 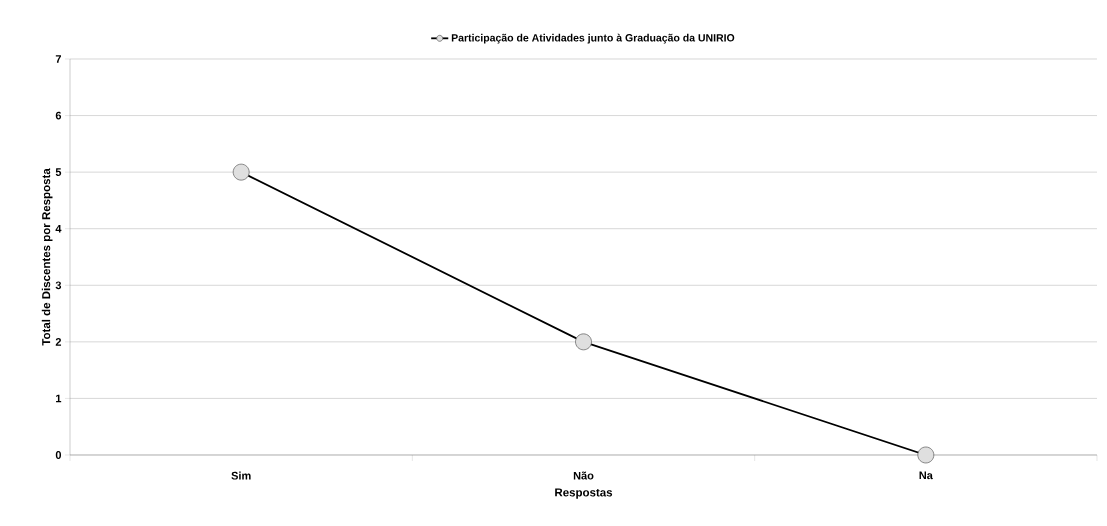 What do you see at coordinates (593, 38) in the screenshot?
I see `legend-label: Participação de Atividades junto à Graduação da UNIRIO` at bounding box center [593, 38].